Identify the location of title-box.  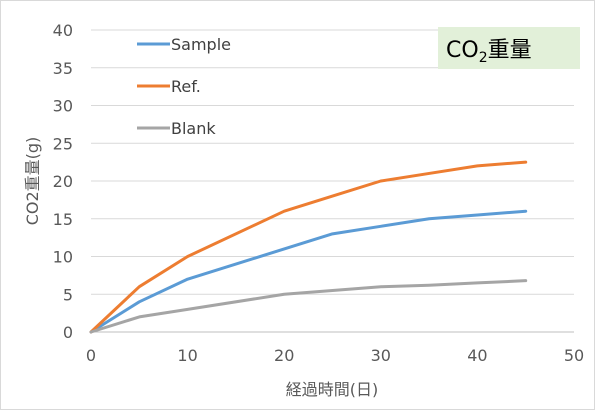
(509, 48).